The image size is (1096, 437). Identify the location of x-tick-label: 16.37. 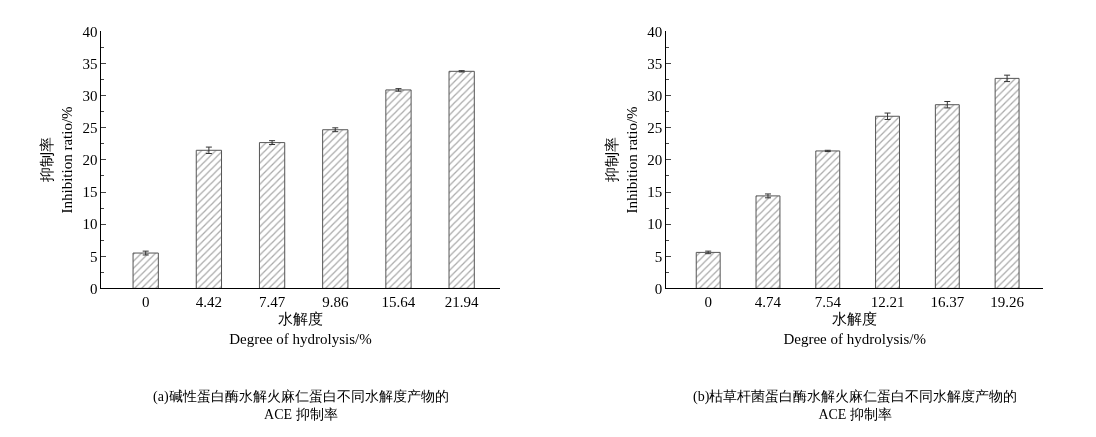
(947, 302).